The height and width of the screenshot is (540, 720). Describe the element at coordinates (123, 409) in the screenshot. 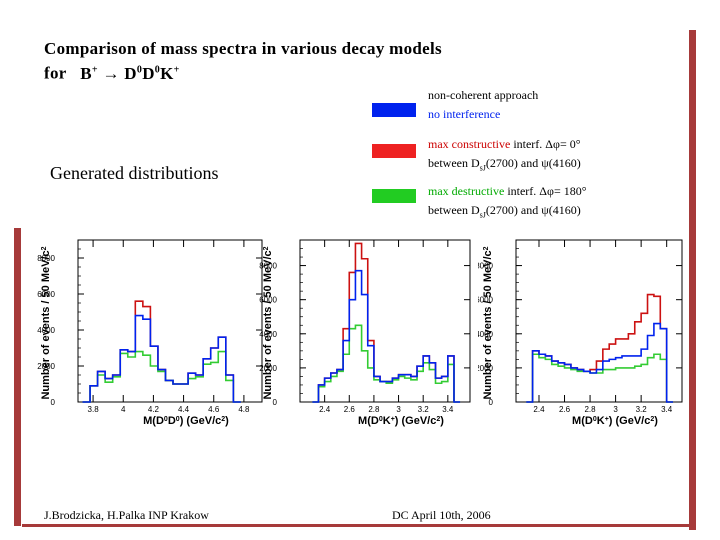

I see `x-tick-label: 4` at that location.